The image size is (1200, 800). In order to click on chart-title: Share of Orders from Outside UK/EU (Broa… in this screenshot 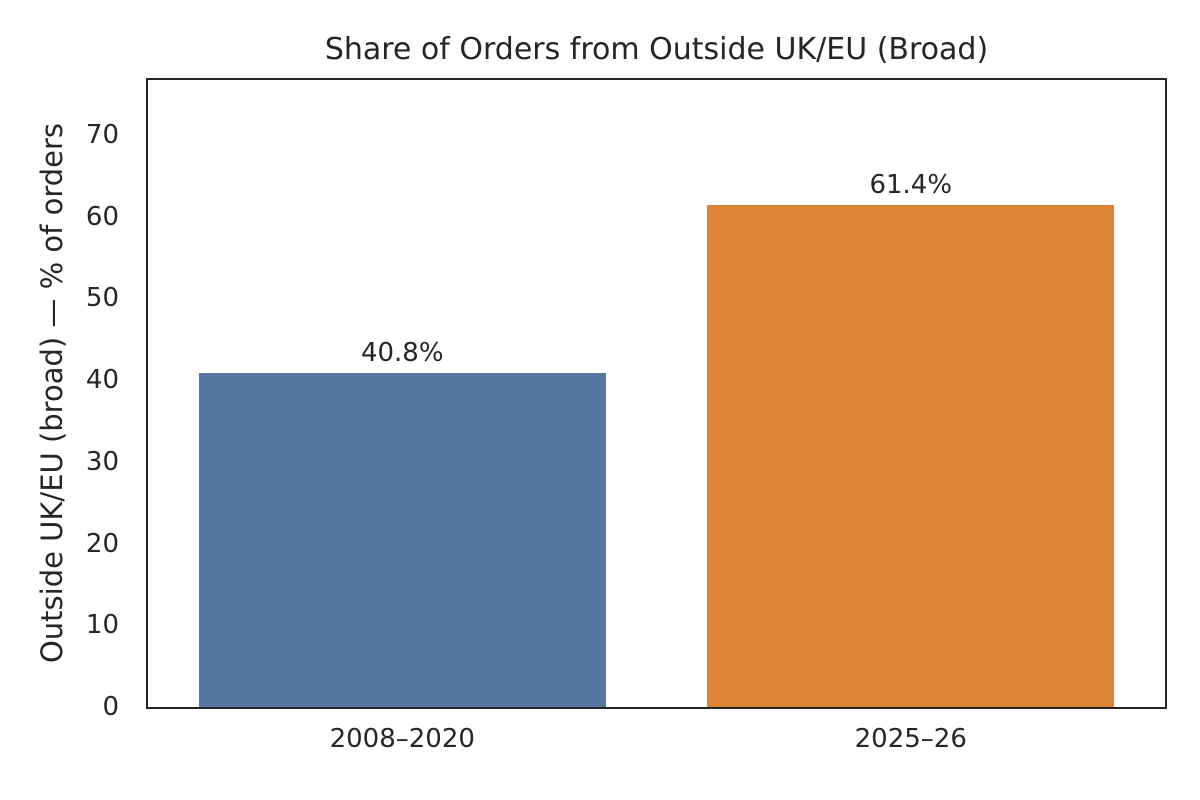, I will do `click(656, 49)`.